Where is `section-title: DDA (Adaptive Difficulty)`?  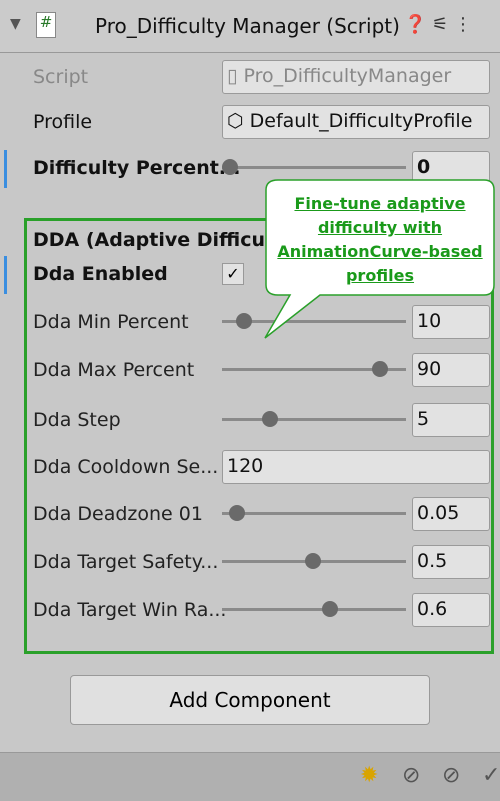 section-title: DDA (Adaptive Difficulty) is located at coordinates (167, 240).